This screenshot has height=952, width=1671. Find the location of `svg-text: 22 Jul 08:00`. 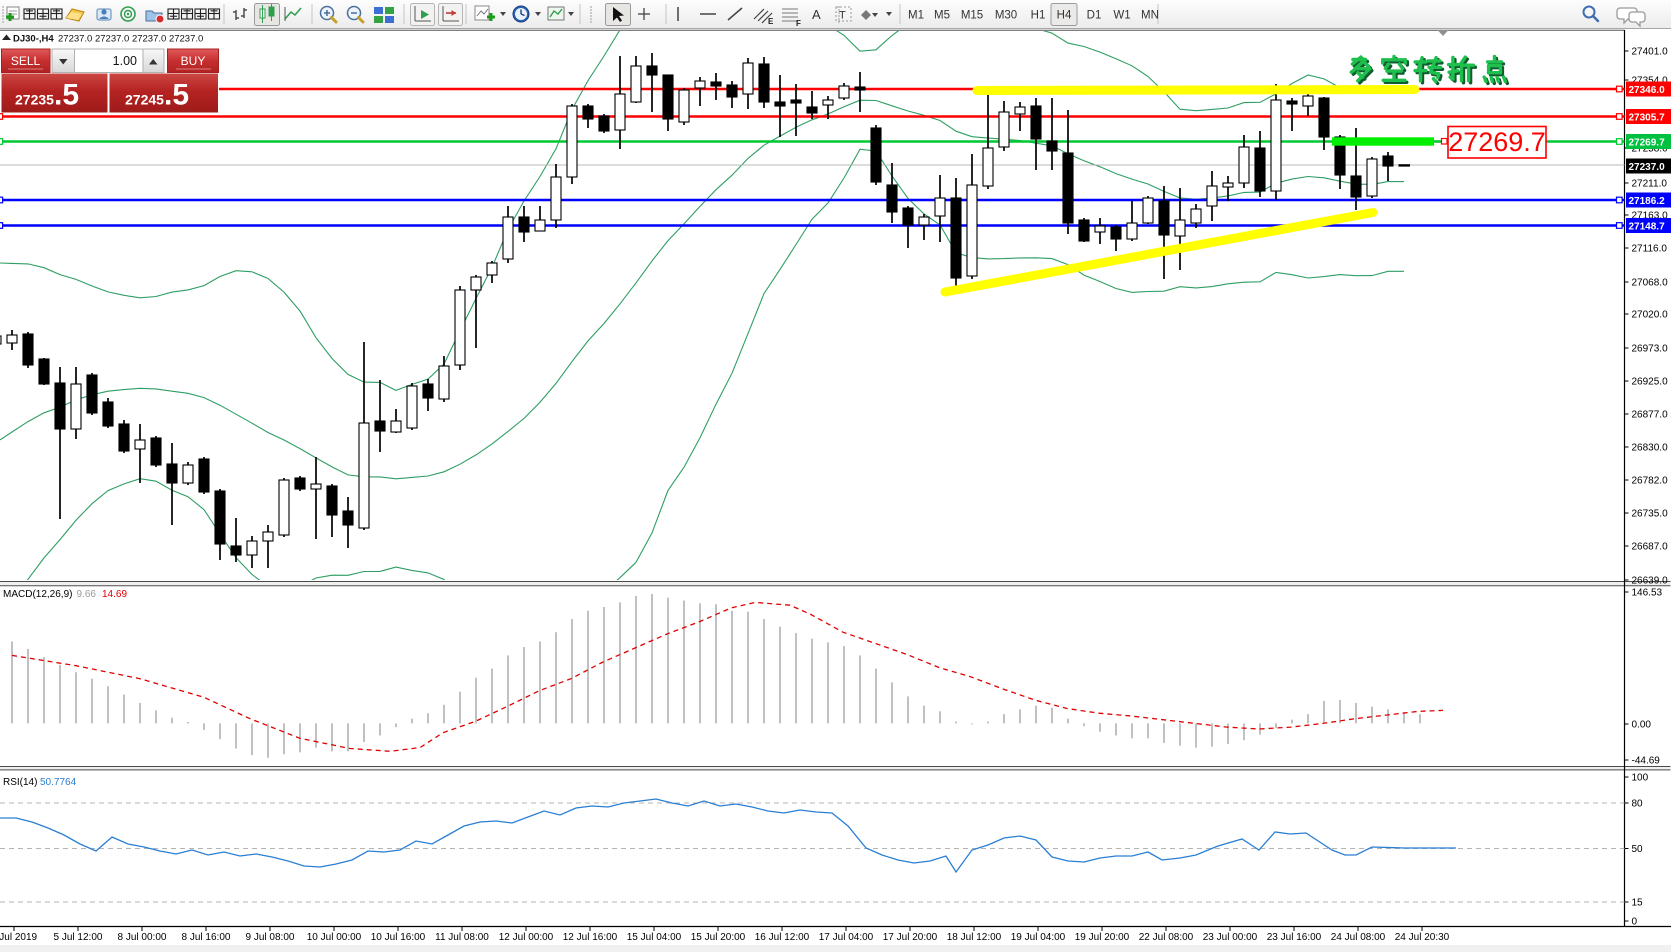

svg-text: 22 Jul 08:00 is located at coordinates (1166, 937).